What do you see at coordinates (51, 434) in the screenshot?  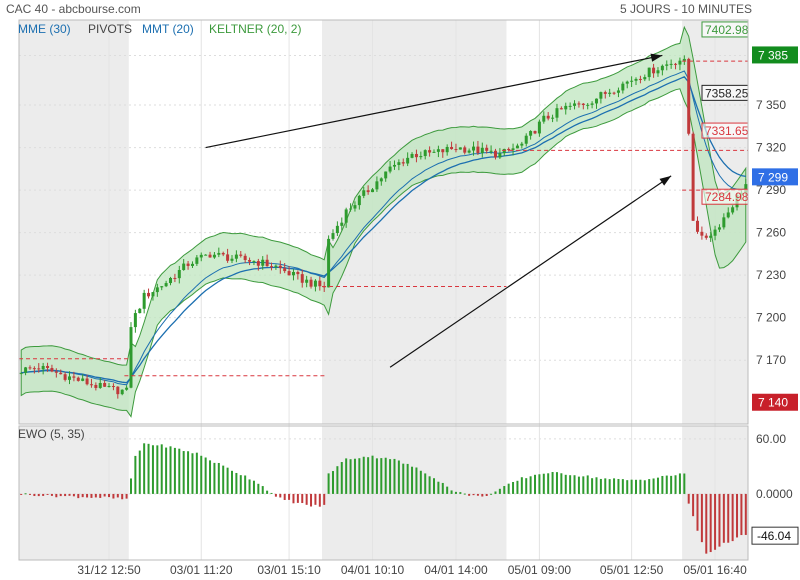 I see `ewo-indicator-label: EWO (5, 35)` at bounding box center [51, 434].